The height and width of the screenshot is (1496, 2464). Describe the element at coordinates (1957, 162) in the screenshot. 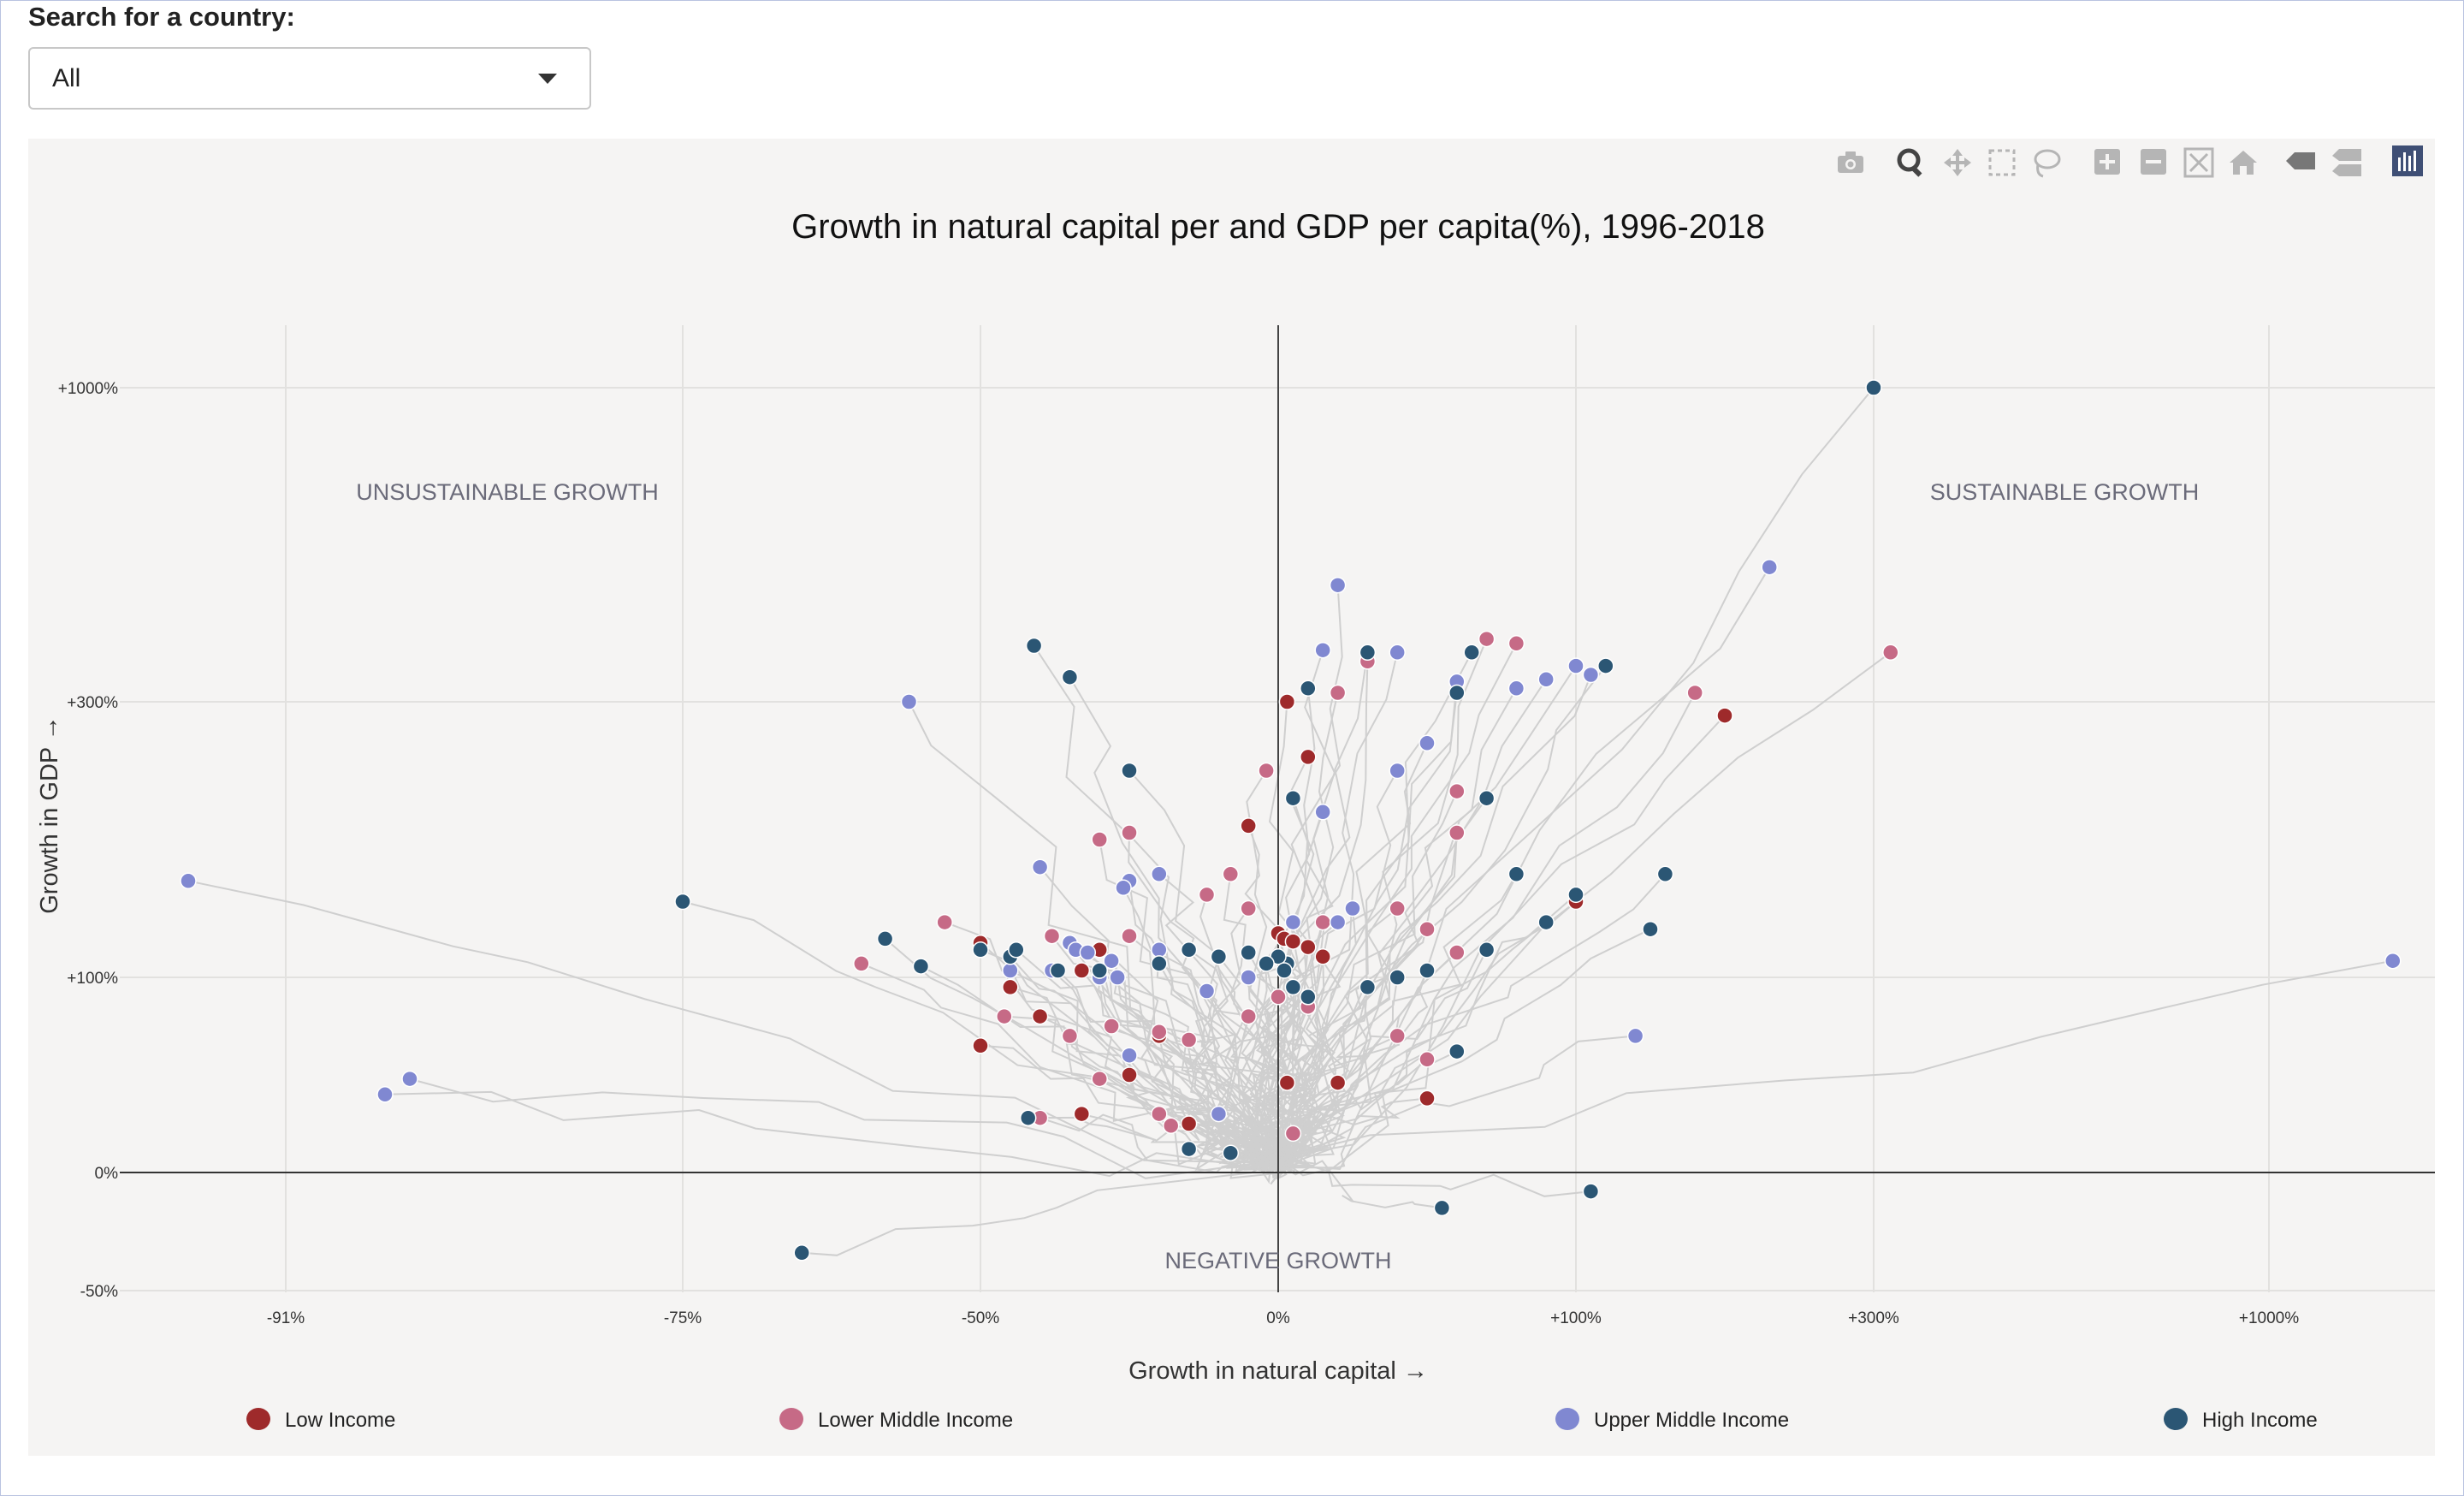

I see `pan-icon` at that location.